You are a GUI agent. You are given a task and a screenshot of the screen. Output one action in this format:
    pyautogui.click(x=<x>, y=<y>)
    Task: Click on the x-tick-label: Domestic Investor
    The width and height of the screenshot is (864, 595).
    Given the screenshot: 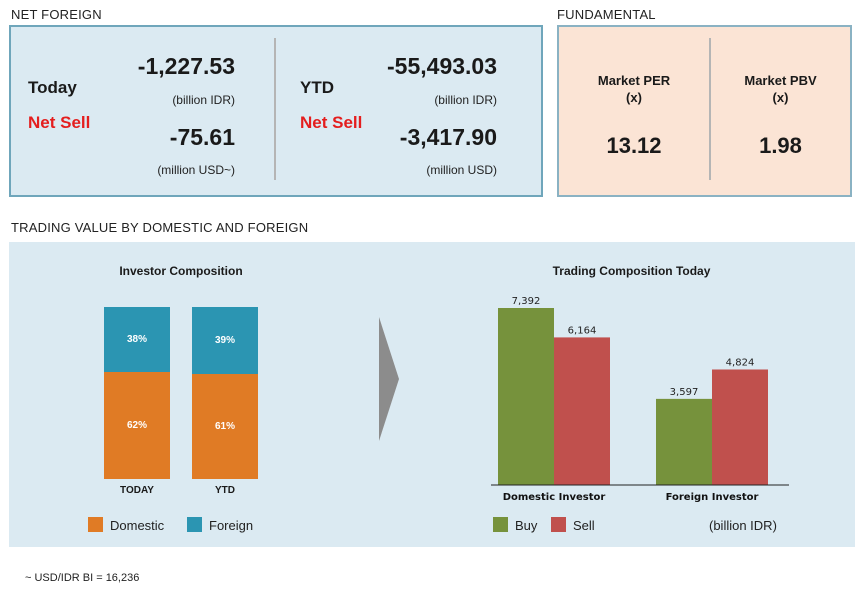 What is the action you would take?
    pyautogui.click(x=554, y=497)
    